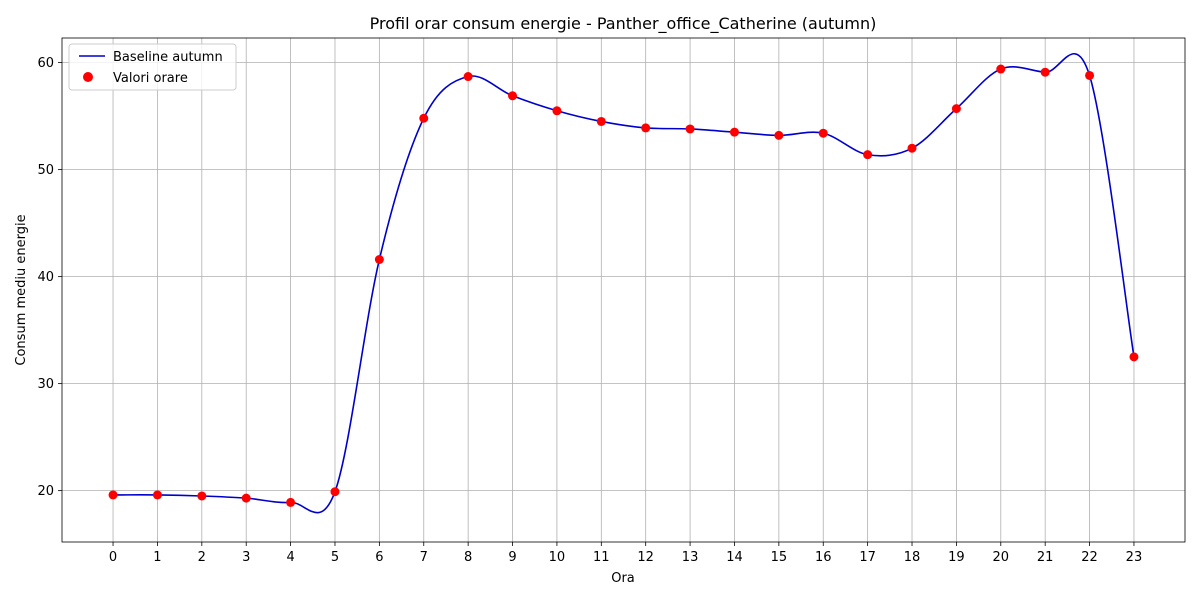 The height and width of the screenshot is (600, 1200). Describe the element at coordinates (867, 557) in the screenshot. I see `x-tick-label: 17` at that location.